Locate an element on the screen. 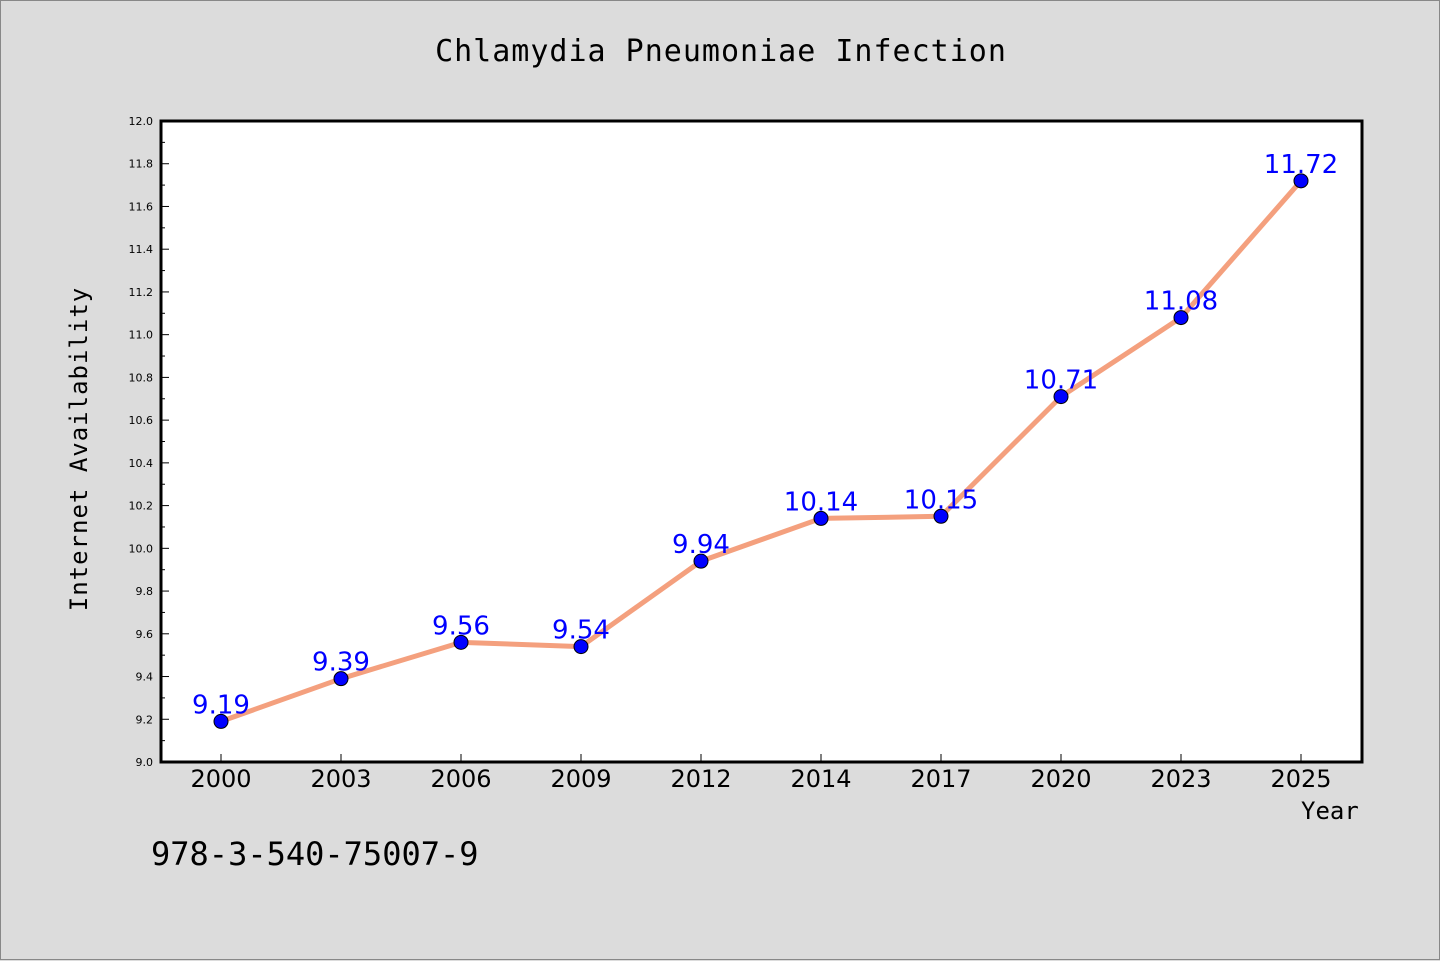  data-label: 9.54 is located at coordinates (581, 631).